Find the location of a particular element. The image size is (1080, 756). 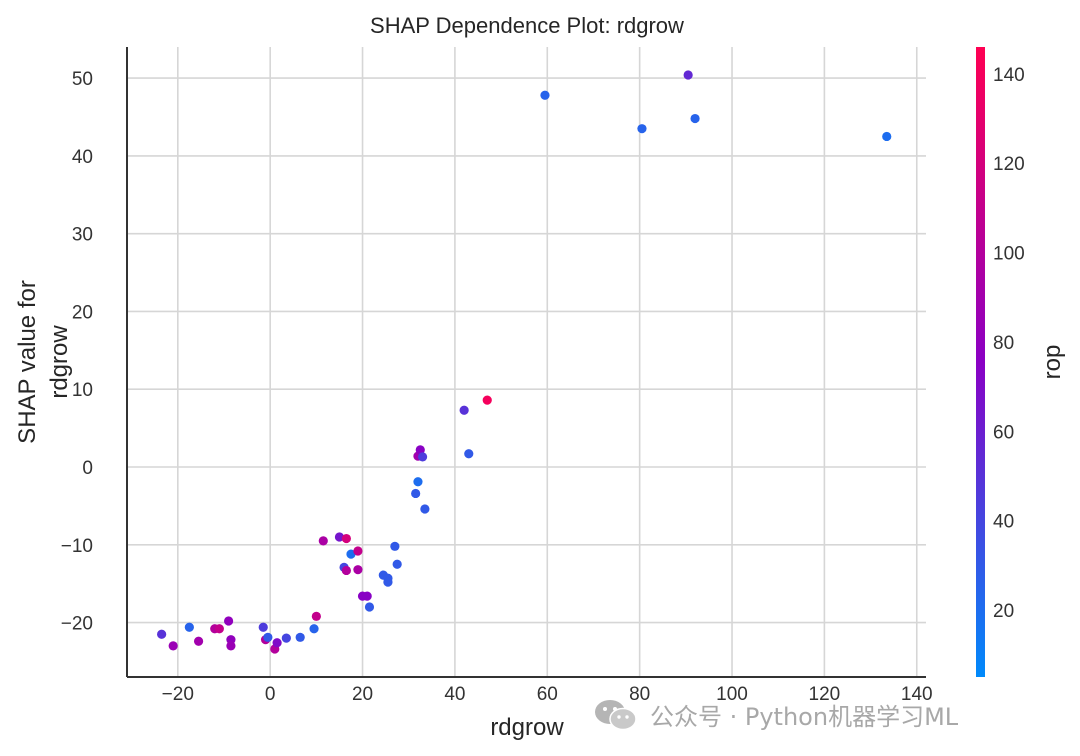

watermark: 公众号 · Python机器学习ML is located at coordinates (776, 714).